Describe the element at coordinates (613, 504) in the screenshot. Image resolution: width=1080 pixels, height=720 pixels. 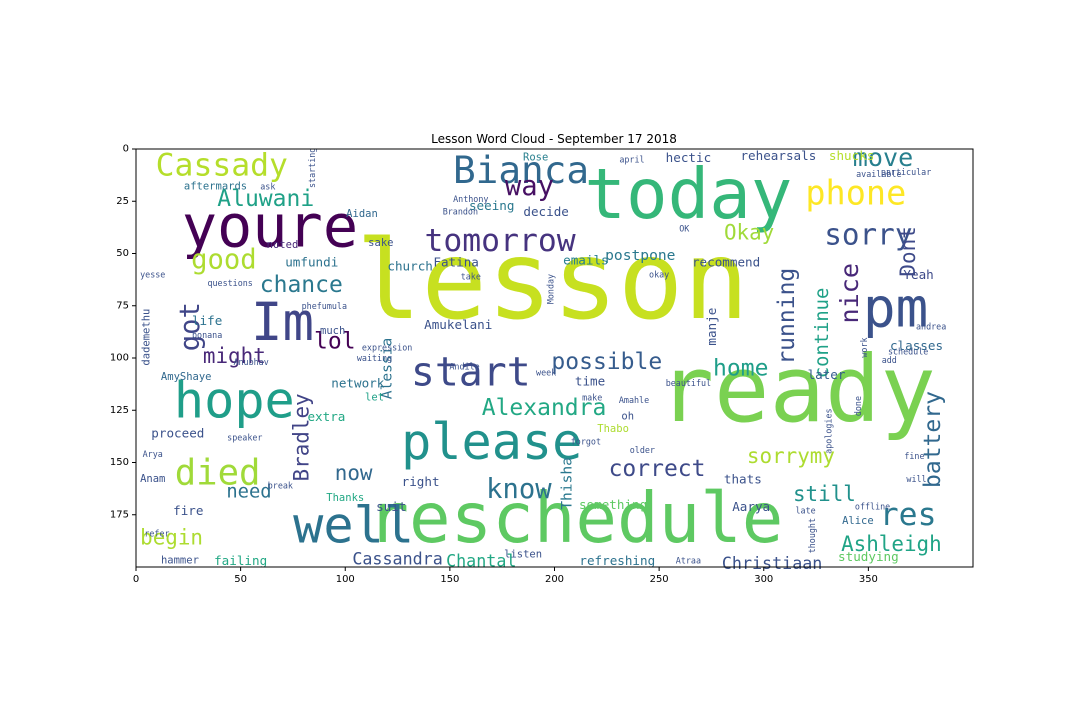
I see `word-something: something` at that location.